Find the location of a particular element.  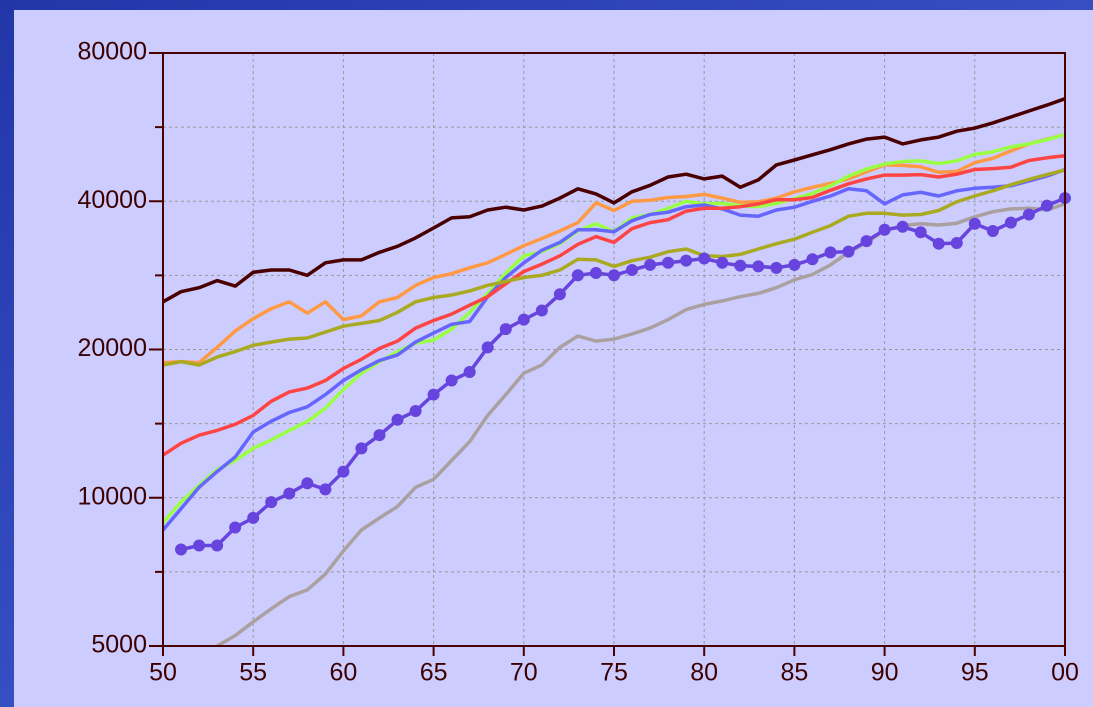

x-tick-label: 50 is located at coordinates (163, 673).